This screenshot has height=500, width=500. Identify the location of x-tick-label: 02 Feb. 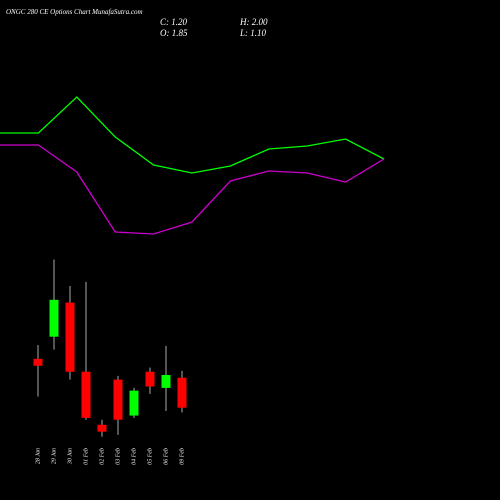
(102, 456).